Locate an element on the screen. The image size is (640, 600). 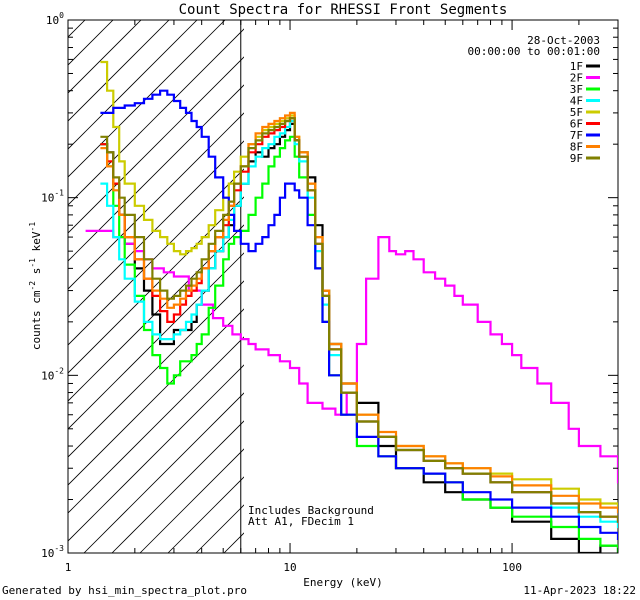
legend-label-9F: 9F is located at coordinates (576, 158).